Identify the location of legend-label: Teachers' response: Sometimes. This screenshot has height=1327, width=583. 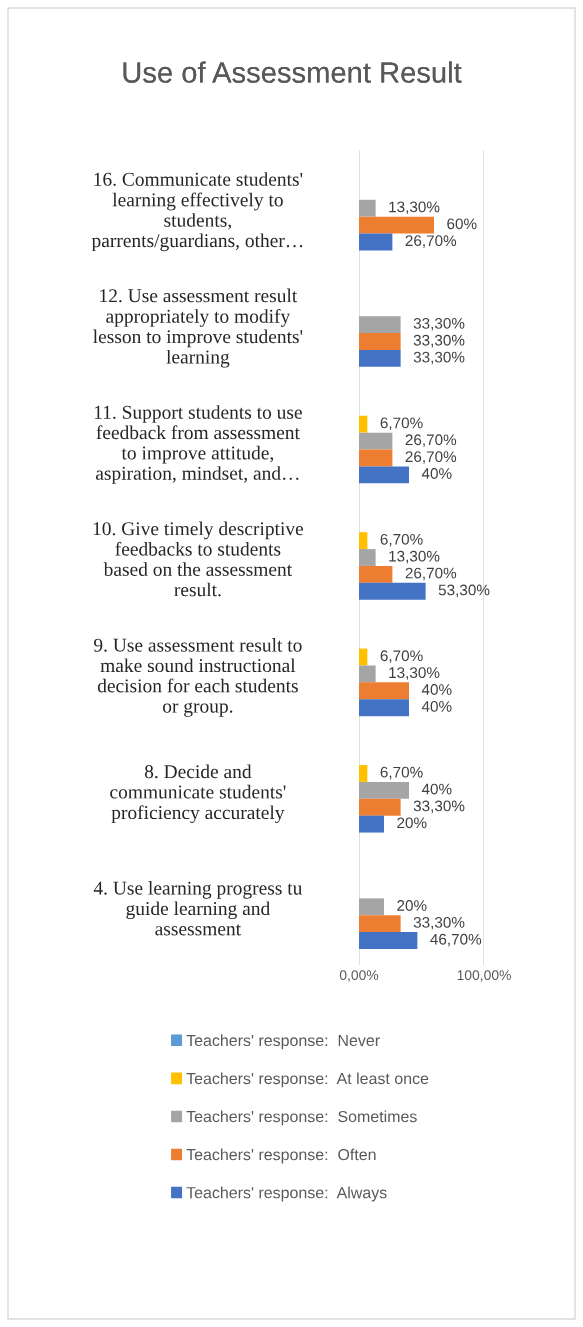
(301, 1118).